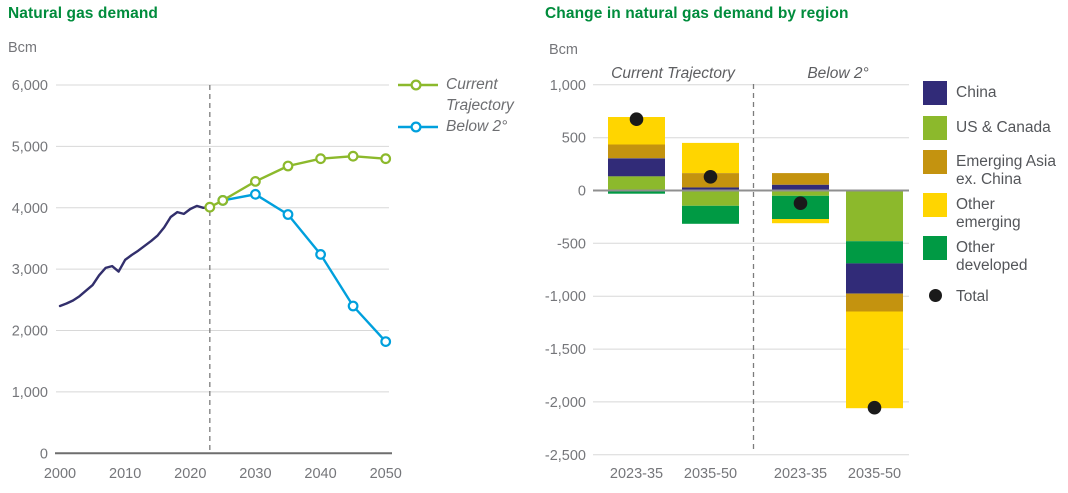  Describe the element at coordinates (1011, 255) in the screenshot. I see `legend-label: Other developed` at that location.